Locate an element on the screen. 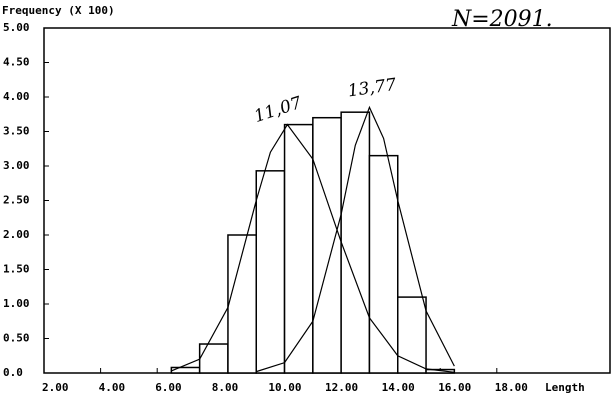  y-tick-label: 5.00 is located at coordinates (16, 27).